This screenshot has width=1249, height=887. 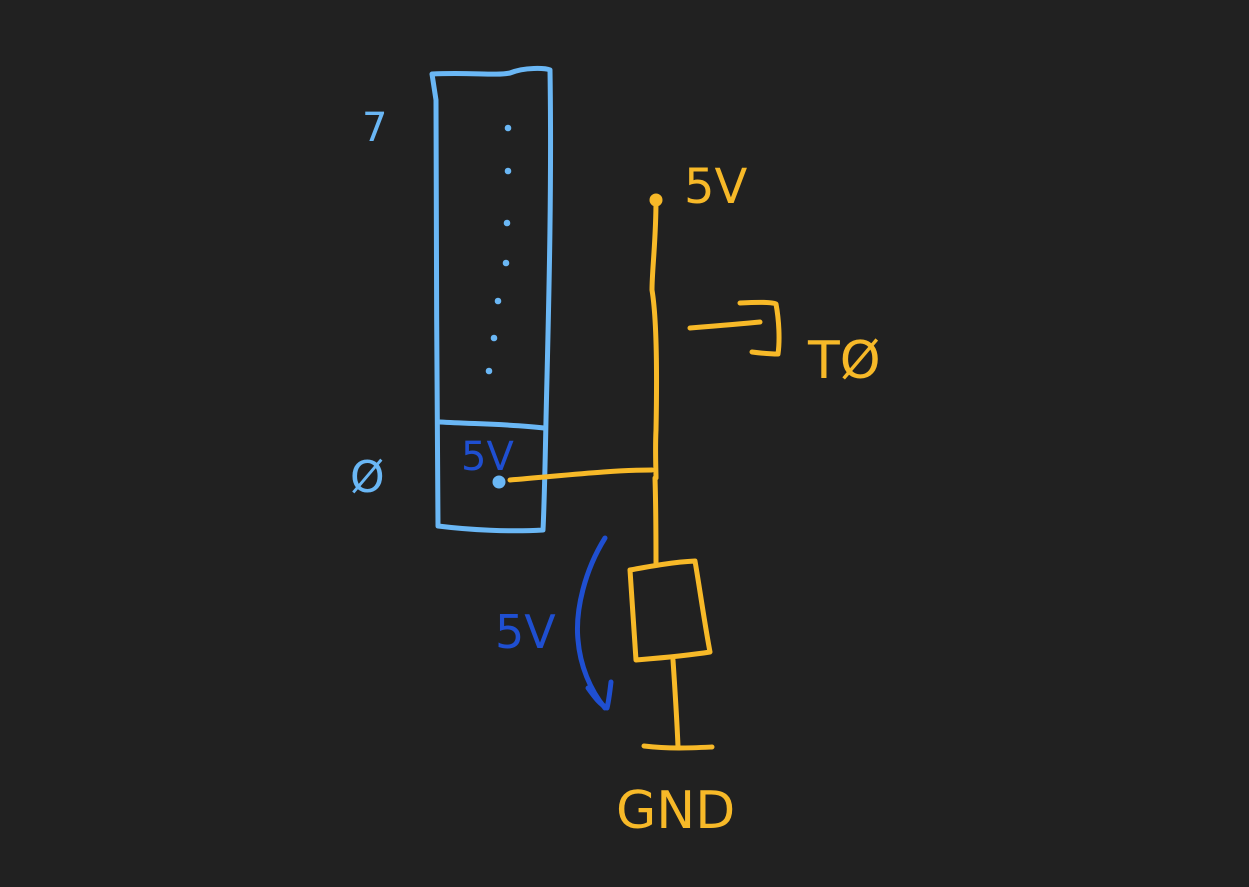 I want to click on voltage-drop-head, so click(x=599, y=695).